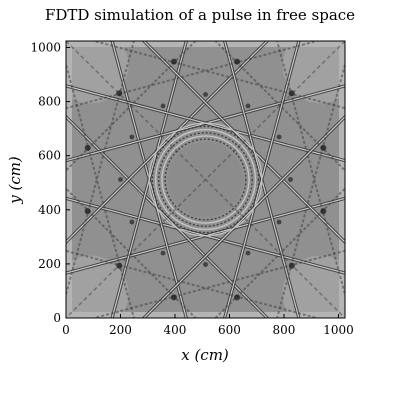  I want to click on x-tick-label: 200, so click(120, 330).